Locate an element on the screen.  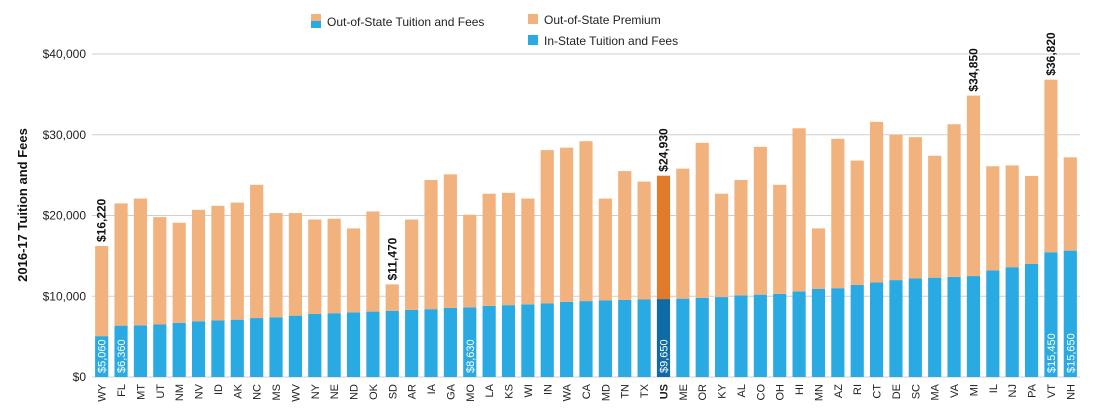
bar-instate-co is located at coordinates (760, 335).